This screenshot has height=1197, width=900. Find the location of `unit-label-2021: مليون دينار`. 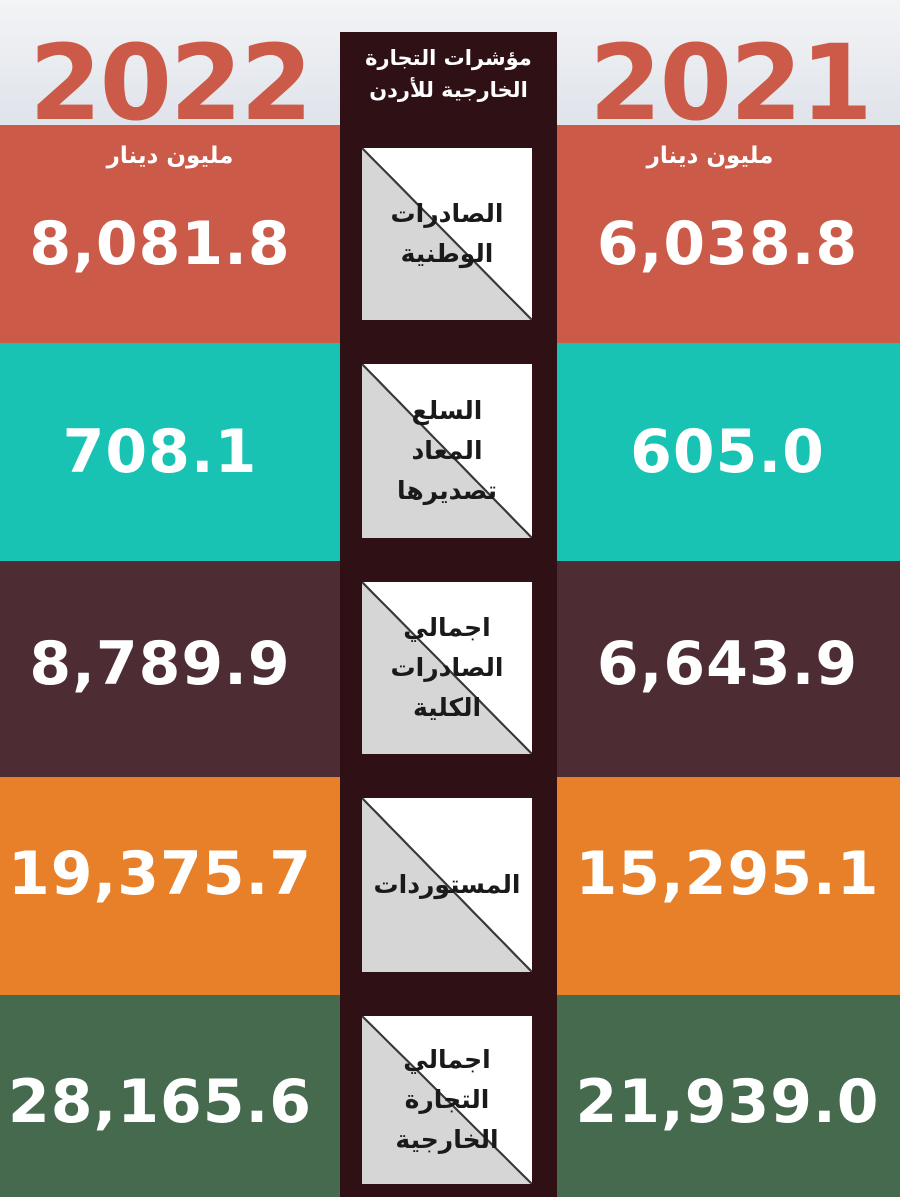

unit-label-2021: مليون دينار is located at coordinates (710, 156).